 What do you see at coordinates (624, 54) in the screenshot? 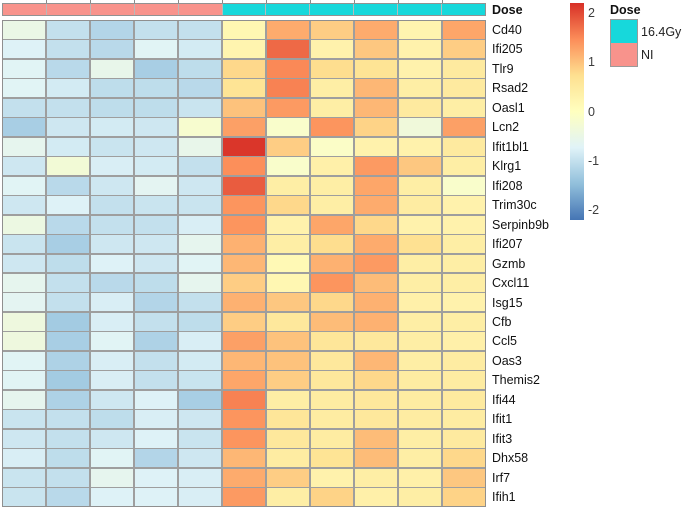
I see `legend-swatch-ni` at bounding box center [624, 54].